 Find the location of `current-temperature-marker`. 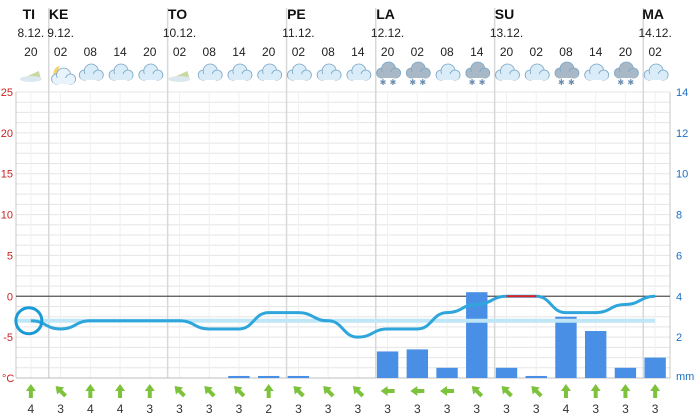

current-temperature-marker is located at coordinates (29, 321).